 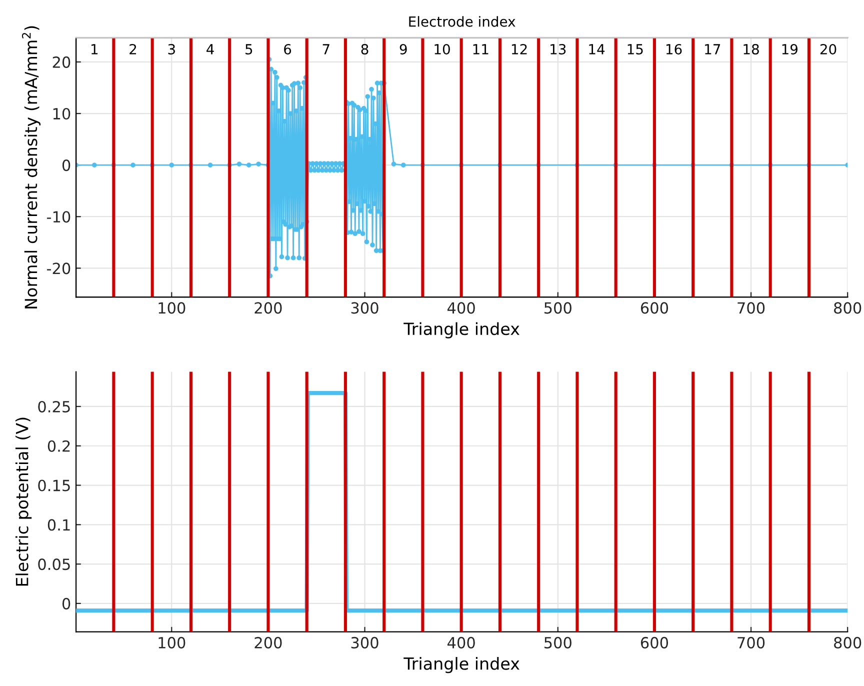 I want to click on y-tick-label: 0.15, so click(x=54, y=486).